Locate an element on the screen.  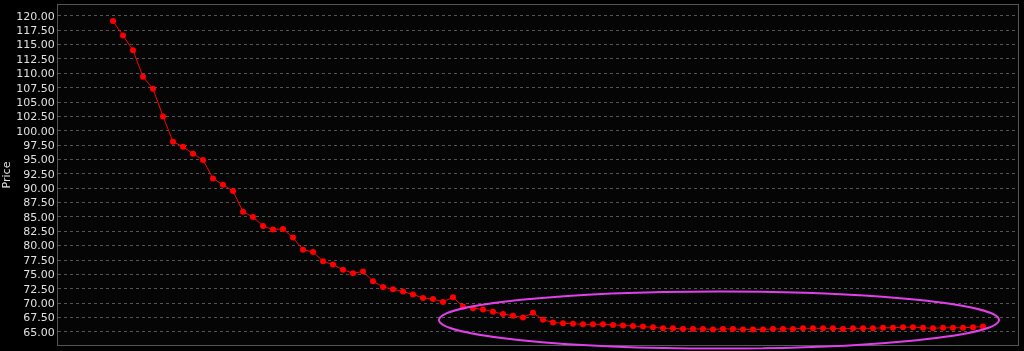
y-tick-label: 77.50 is located at coordinates (39, 260).